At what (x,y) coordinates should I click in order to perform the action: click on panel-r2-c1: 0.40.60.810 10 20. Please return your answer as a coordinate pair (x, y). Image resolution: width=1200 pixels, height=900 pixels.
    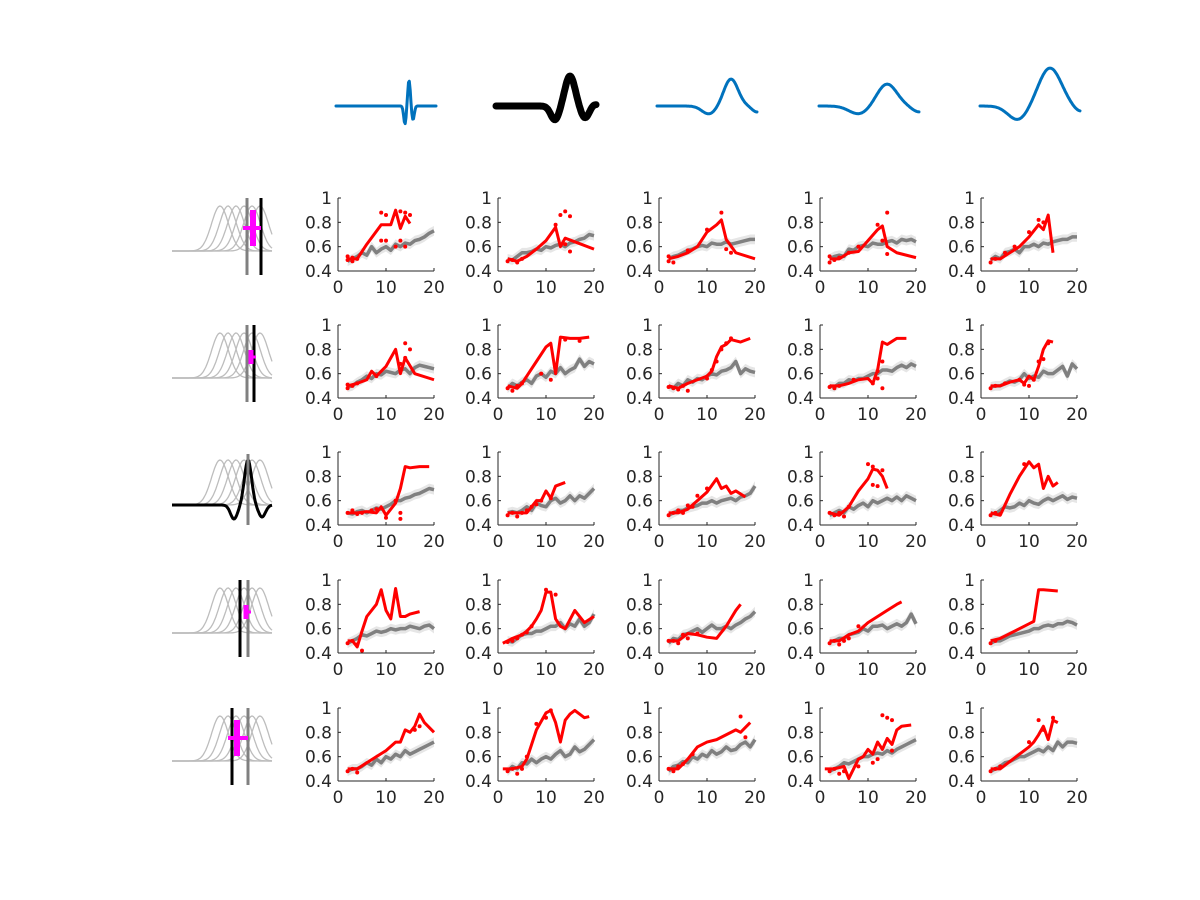
    Looking at the image, I should click on (375, 370).